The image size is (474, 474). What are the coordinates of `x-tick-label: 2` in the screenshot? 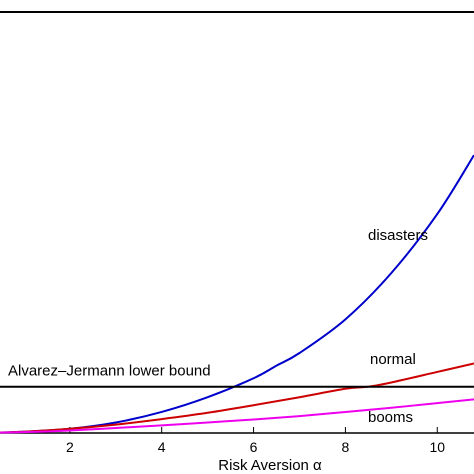 It's located at (70, 447).